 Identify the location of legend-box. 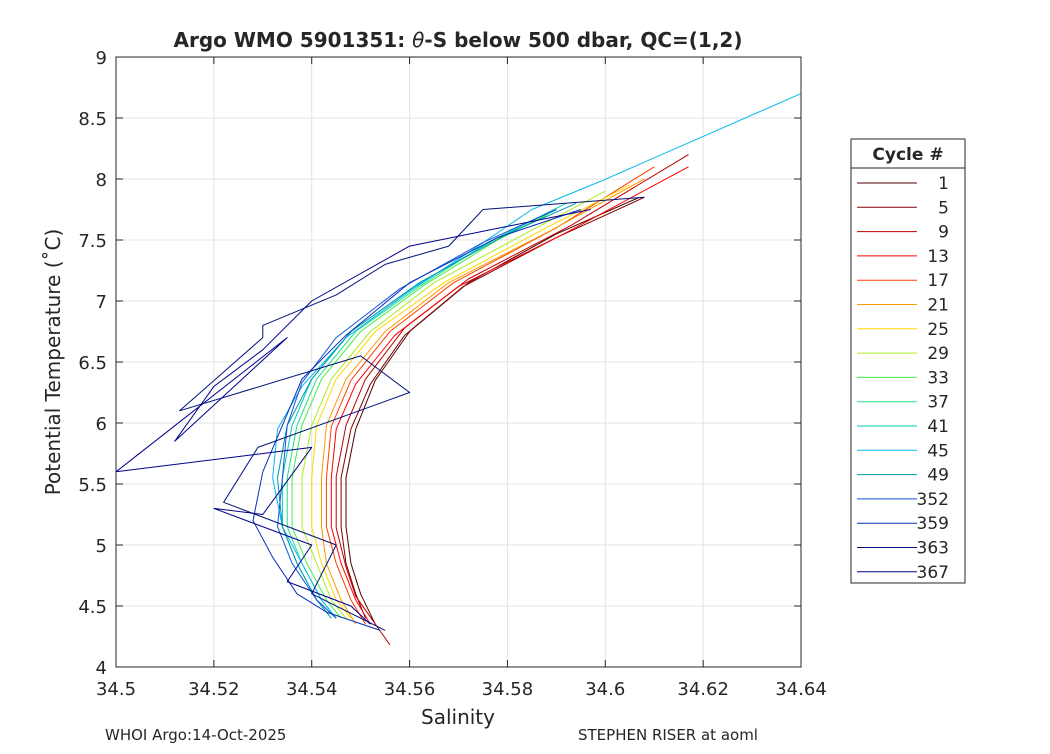
(908, 361).